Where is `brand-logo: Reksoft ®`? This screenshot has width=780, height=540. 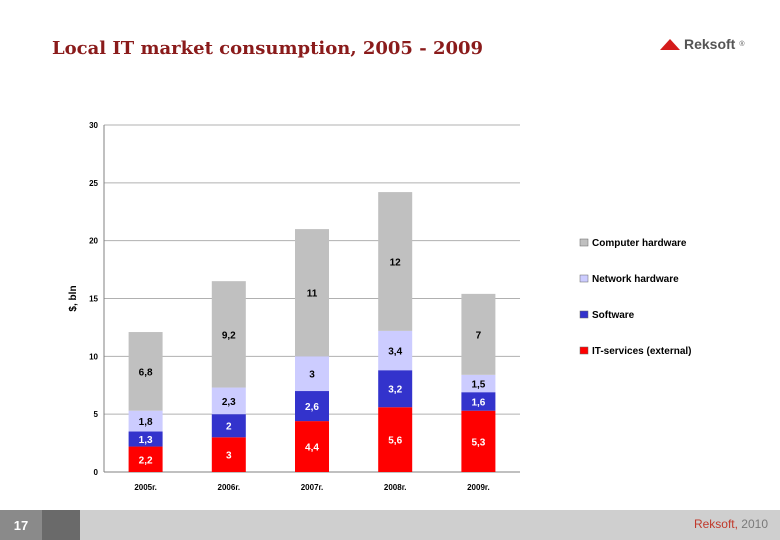
brand-logo: Reksoft ® is located at coordinates (702, 44).